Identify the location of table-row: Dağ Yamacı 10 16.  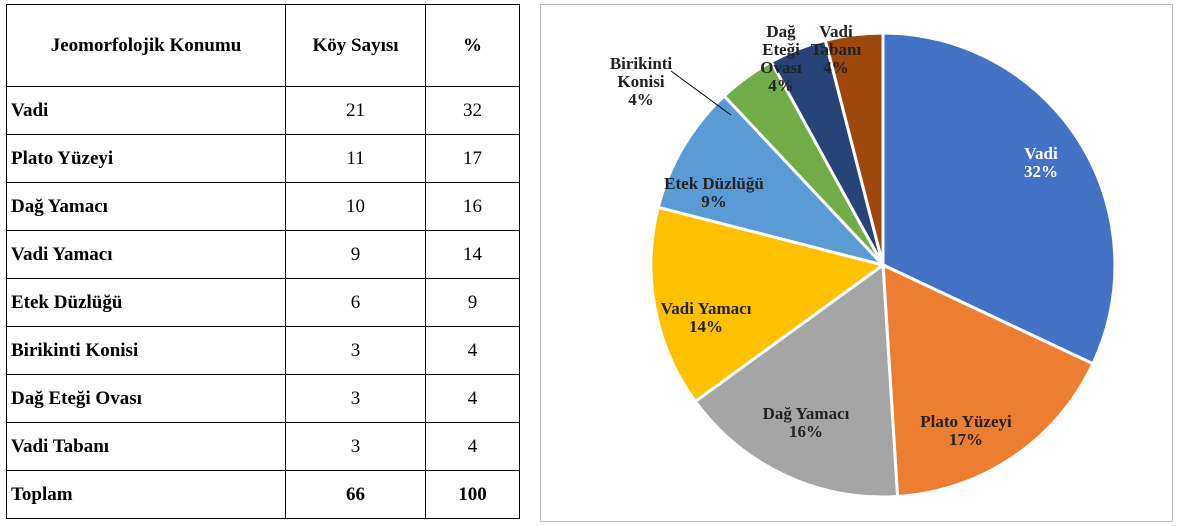
(263, 206).